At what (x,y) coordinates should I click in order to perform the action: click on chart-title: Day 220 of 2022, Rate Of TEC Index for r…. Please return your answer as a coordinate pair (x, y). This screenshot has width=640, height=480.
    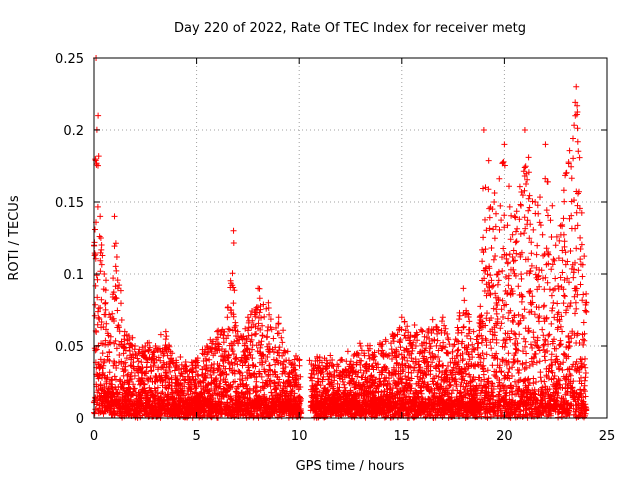
    Looking at the image, I should click on (350, 28).